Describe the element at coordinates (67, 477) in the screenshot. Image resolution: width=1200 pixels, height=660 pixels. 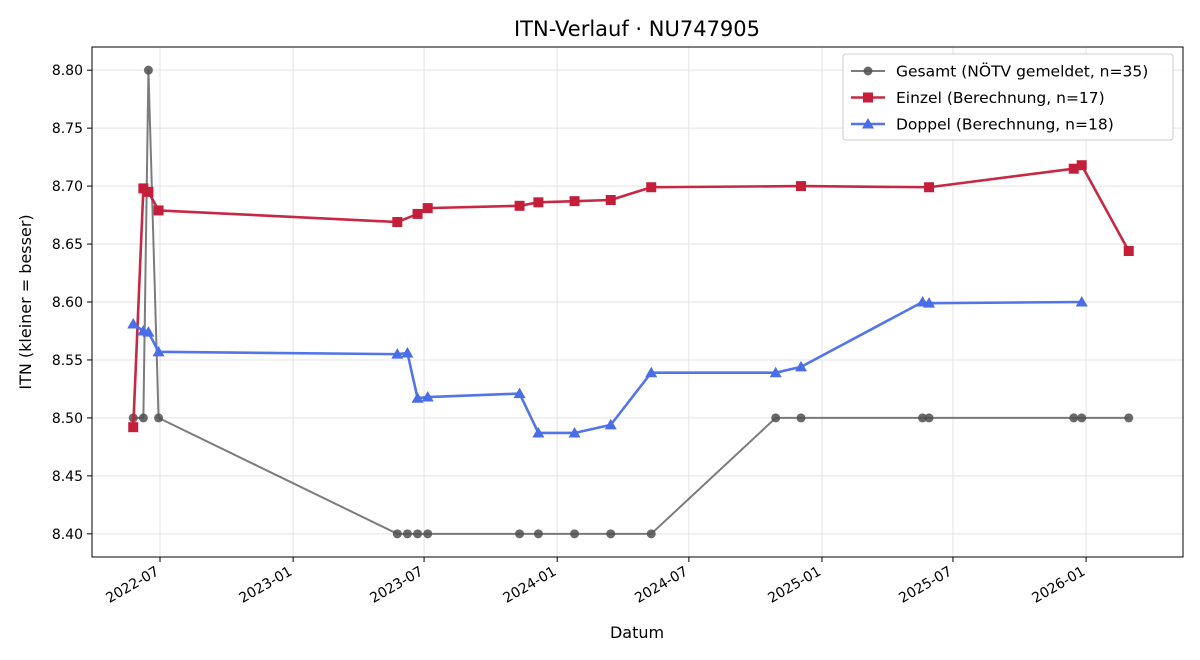
I see `y-tick-label: 8.45` at that location.